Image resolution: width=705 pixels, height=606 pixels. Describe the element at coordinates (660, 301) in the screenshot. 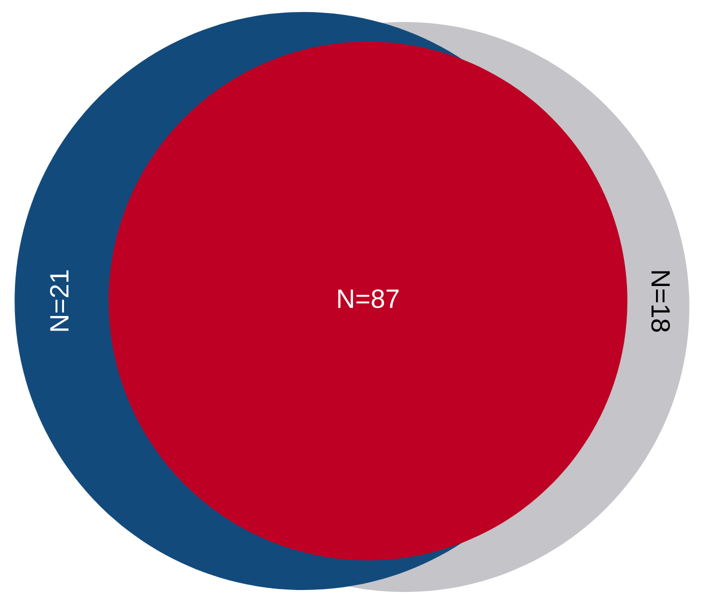

I see `data-label: N=18` at that location.